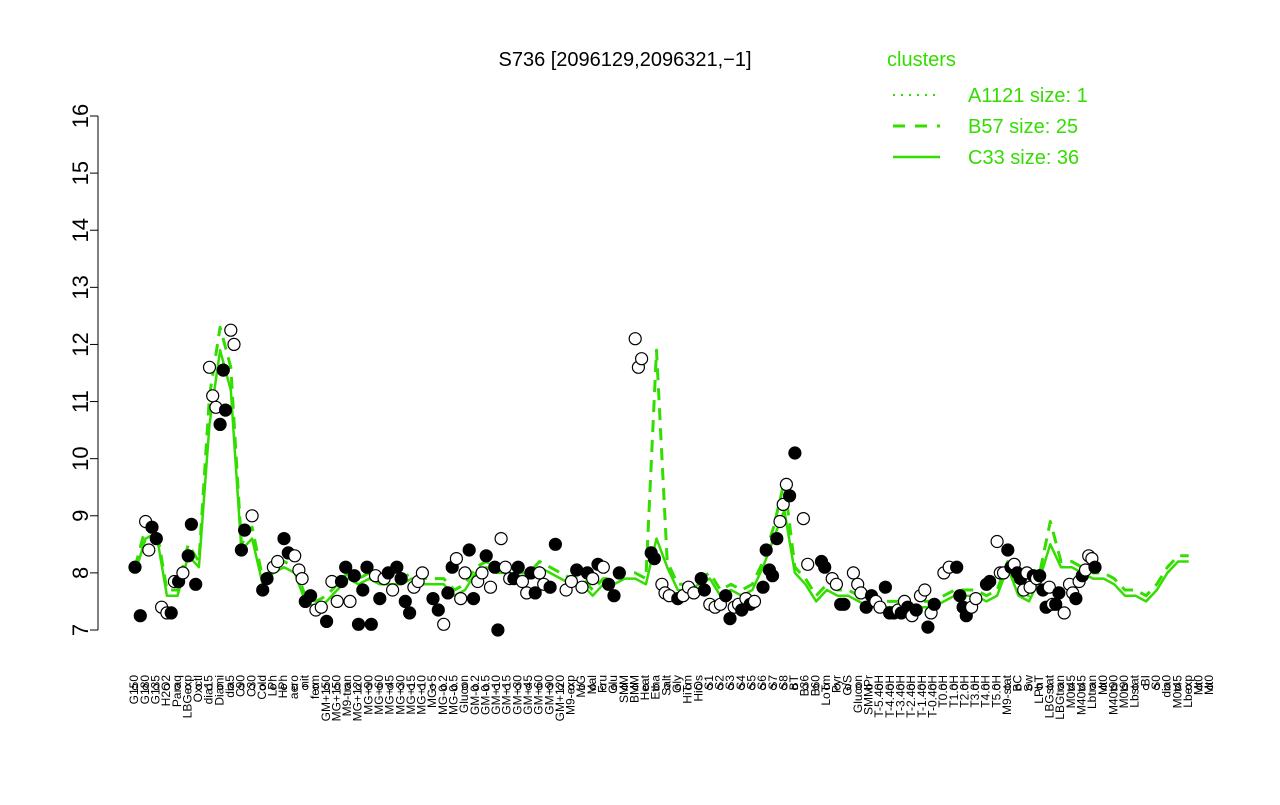  What do you see at coordinates (964, 691) in the screenshot?
I see `x-tick-label: T2.0H` at bounding box center [964, 691].